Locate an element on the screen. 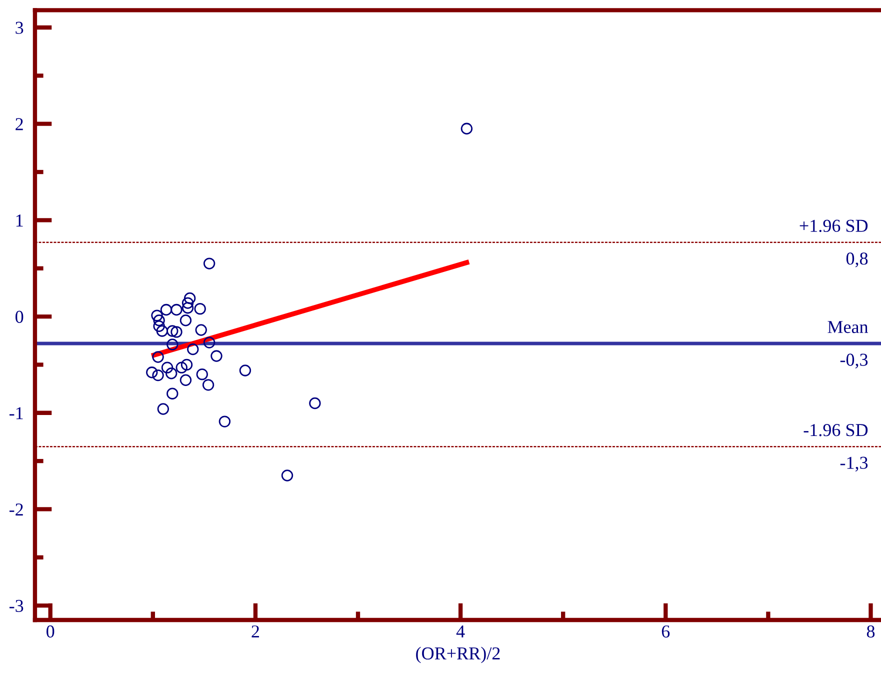 The height and width of the screenshot is (686, 881). x-axis-title: (OR+RR)/2 is located at coordinates (458, 655).